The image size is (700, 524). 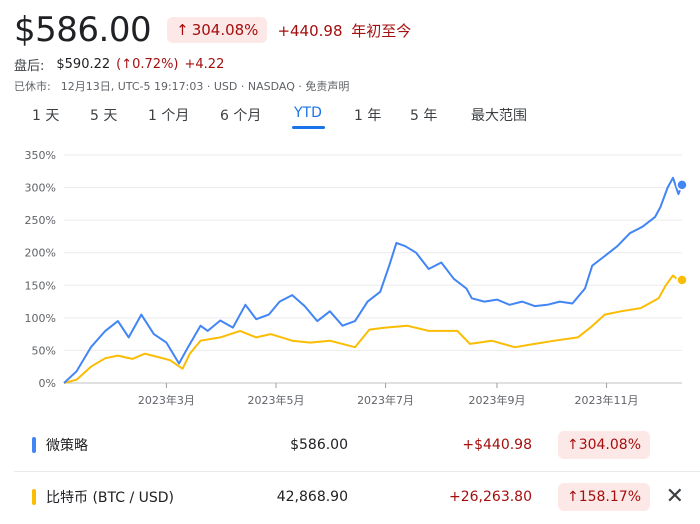 I want to click on comparison-percent-badge: ↑ 158.17%, so click(x=603, y=497).